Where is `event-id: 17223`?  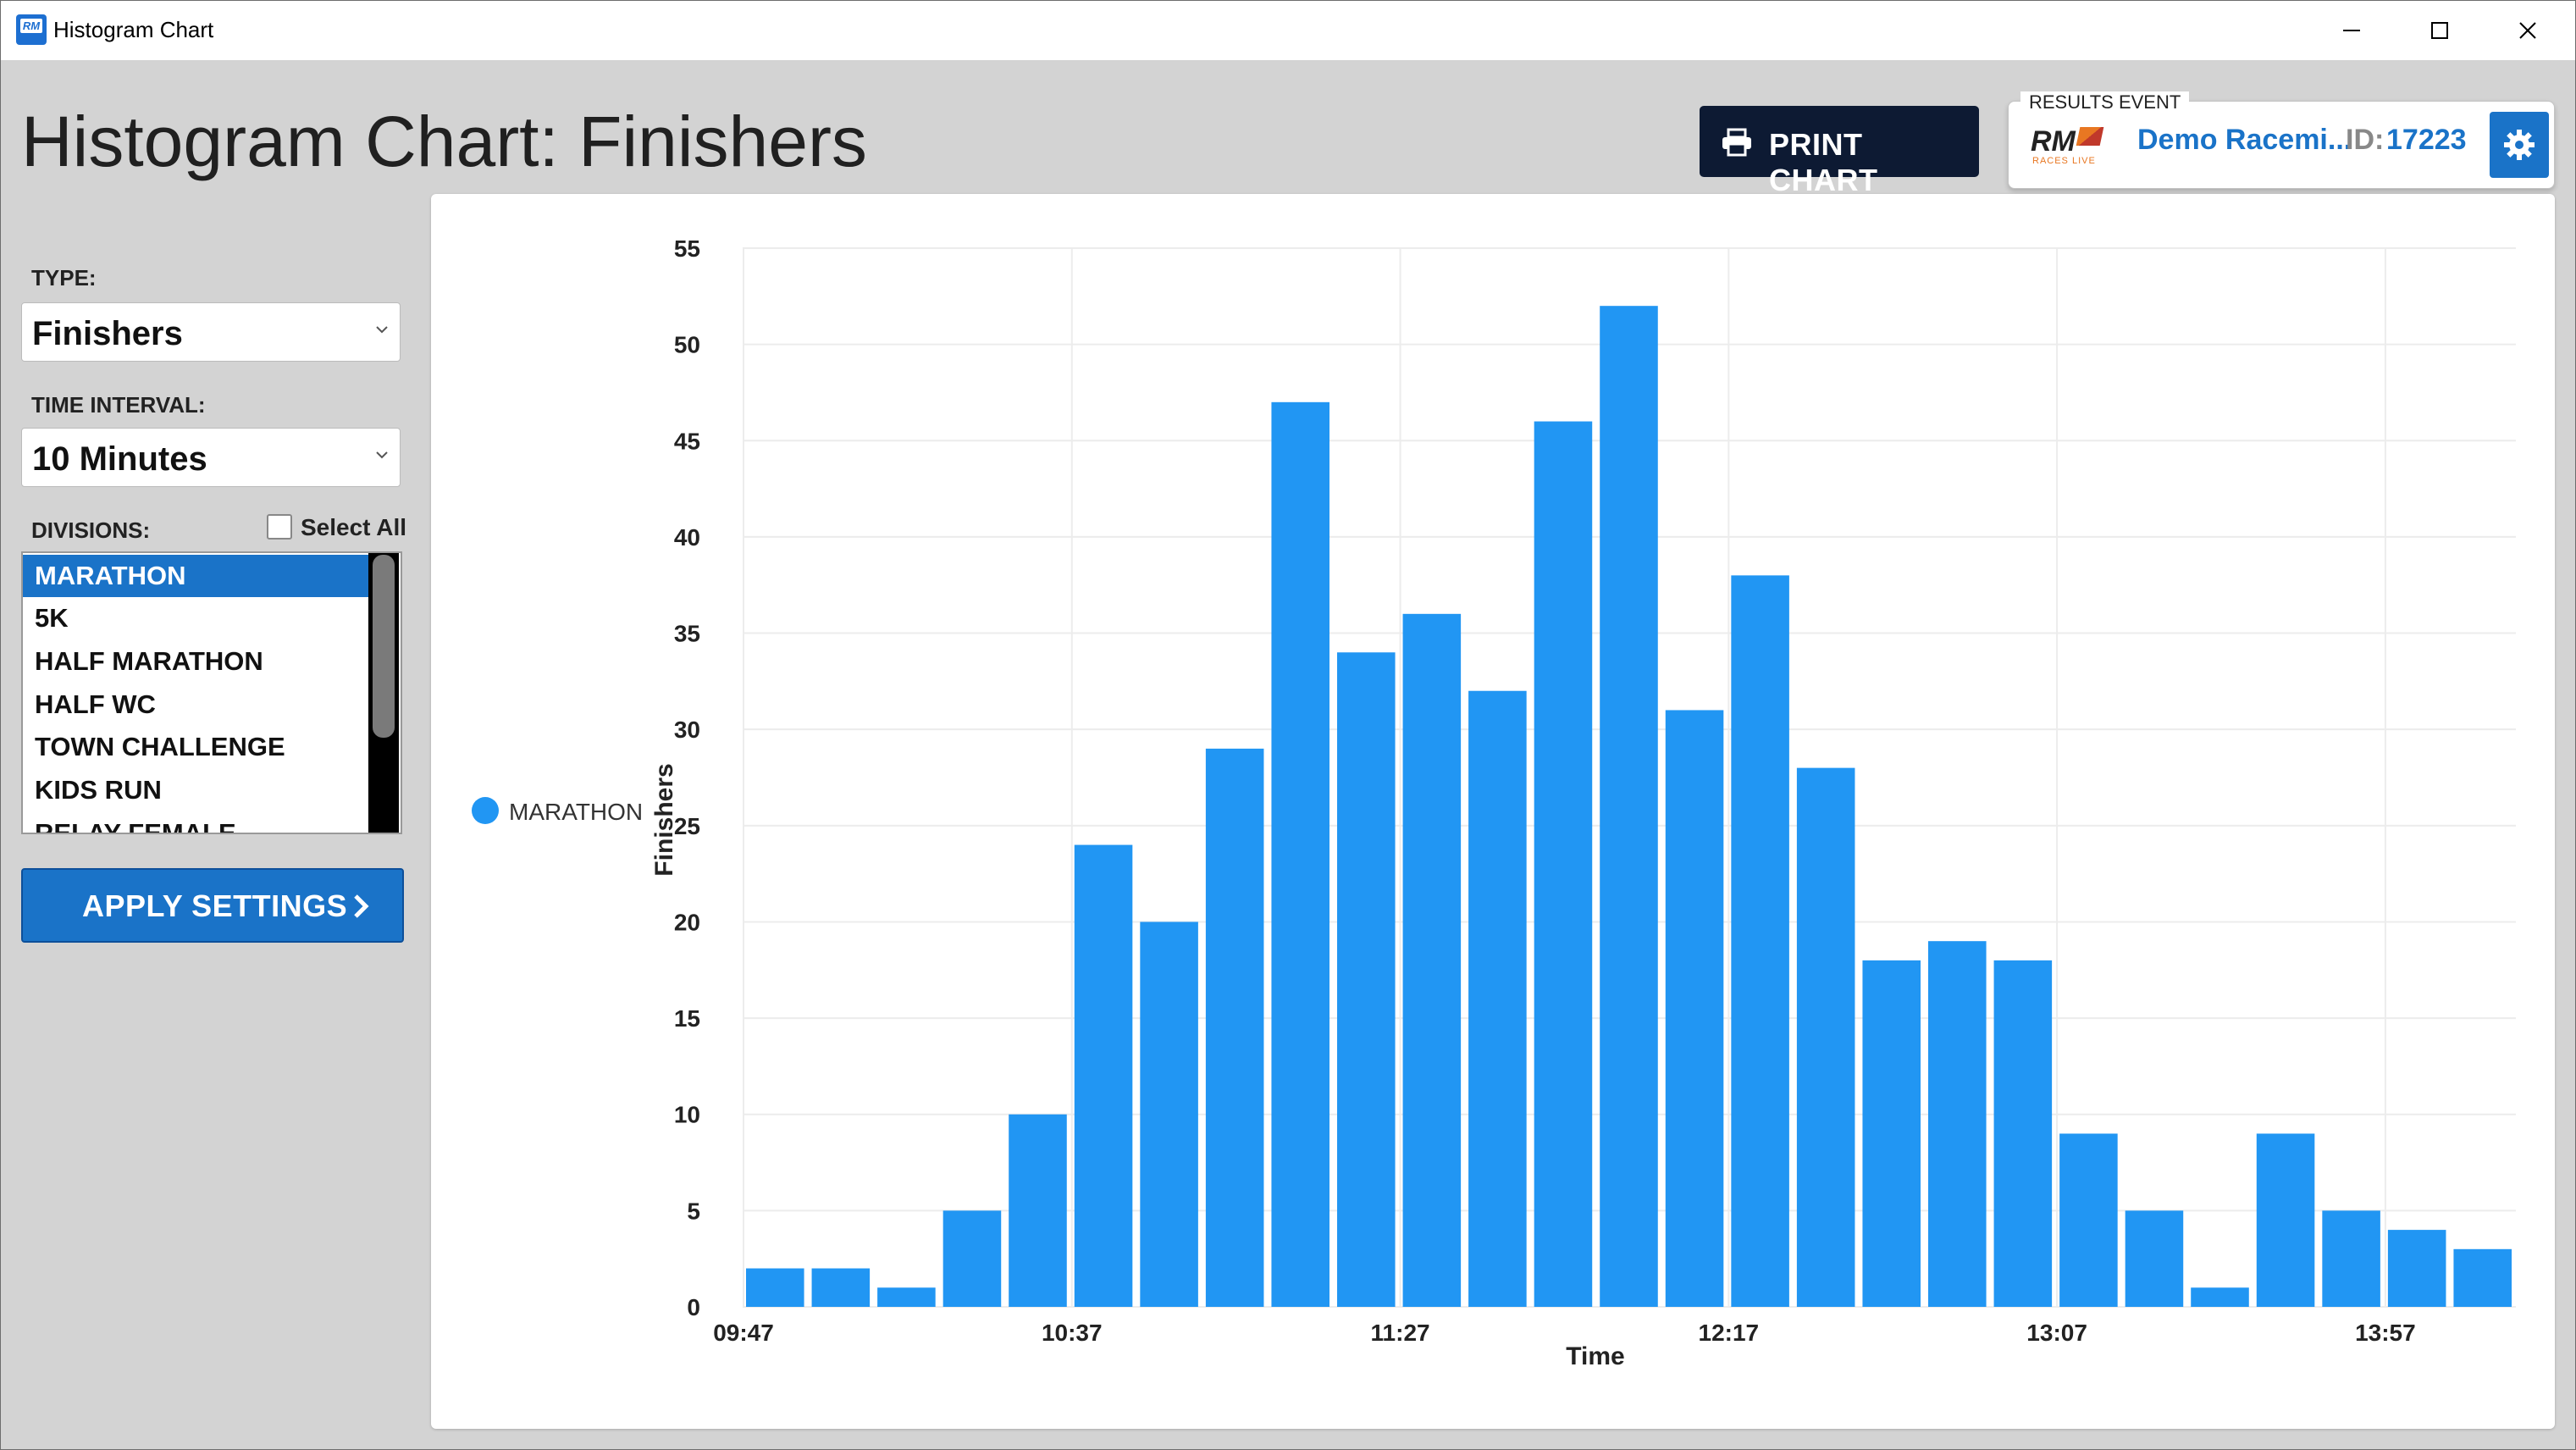
event-id: 17223 is located at coordinates (2427, 140).